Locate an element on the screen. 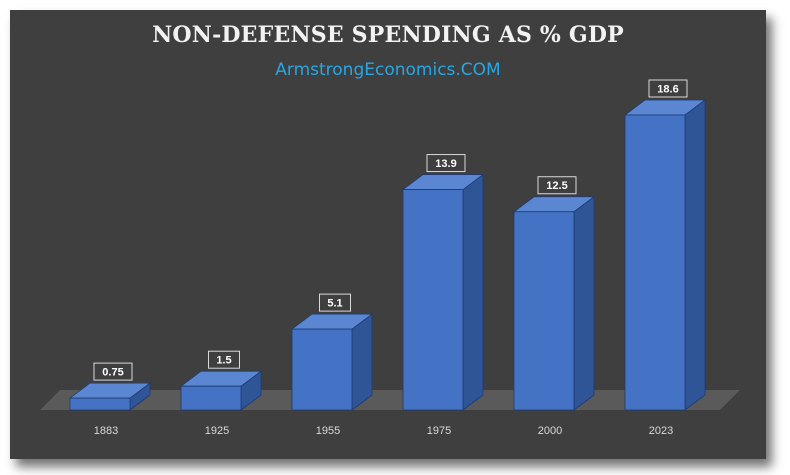 Image resolution: width=790 pixels, height=475 pixels. data-label: 13.9 is located at coordinates (445, 164).